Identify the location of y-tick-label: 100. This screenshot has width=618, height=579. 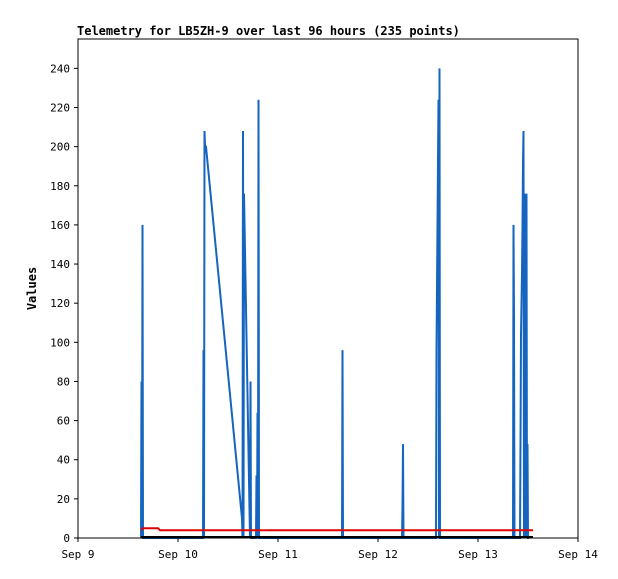
(60, 342).